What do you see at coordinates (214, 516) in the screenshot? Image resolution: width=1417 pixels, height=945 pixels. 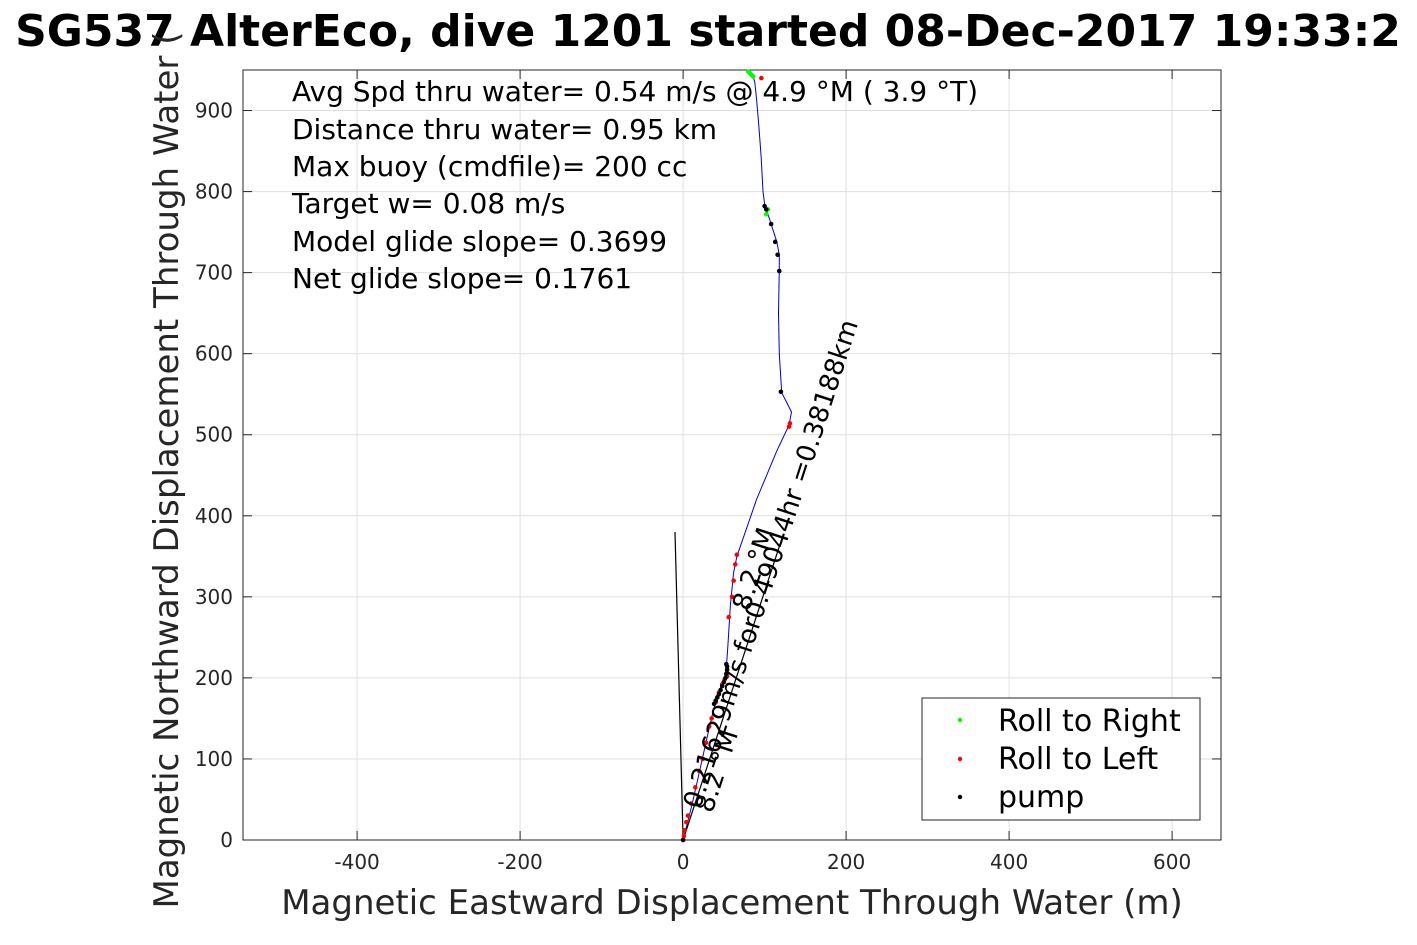 I see `y-tick-label: 400` at bounding box center [214, 516].